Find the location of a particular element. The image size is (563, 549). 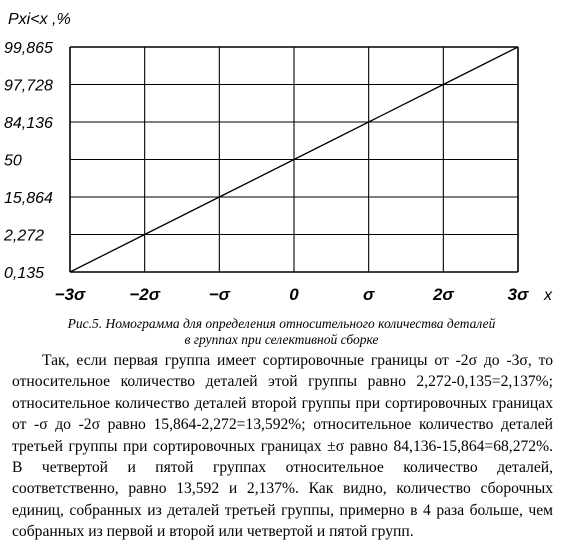

x-tick-label: 3σ is located at coordinates (518, 294).